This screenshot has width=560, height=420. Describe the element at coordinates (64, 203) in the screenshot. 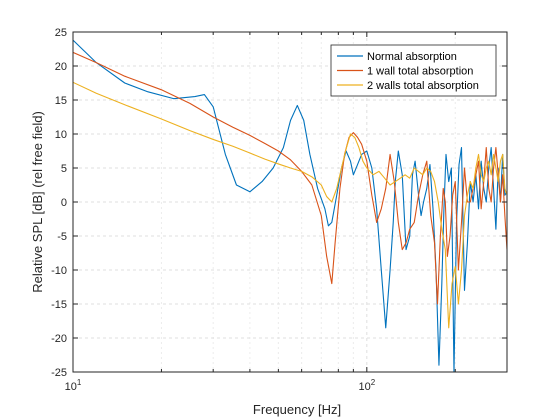

I see `y-tick-label: 0` at that location.